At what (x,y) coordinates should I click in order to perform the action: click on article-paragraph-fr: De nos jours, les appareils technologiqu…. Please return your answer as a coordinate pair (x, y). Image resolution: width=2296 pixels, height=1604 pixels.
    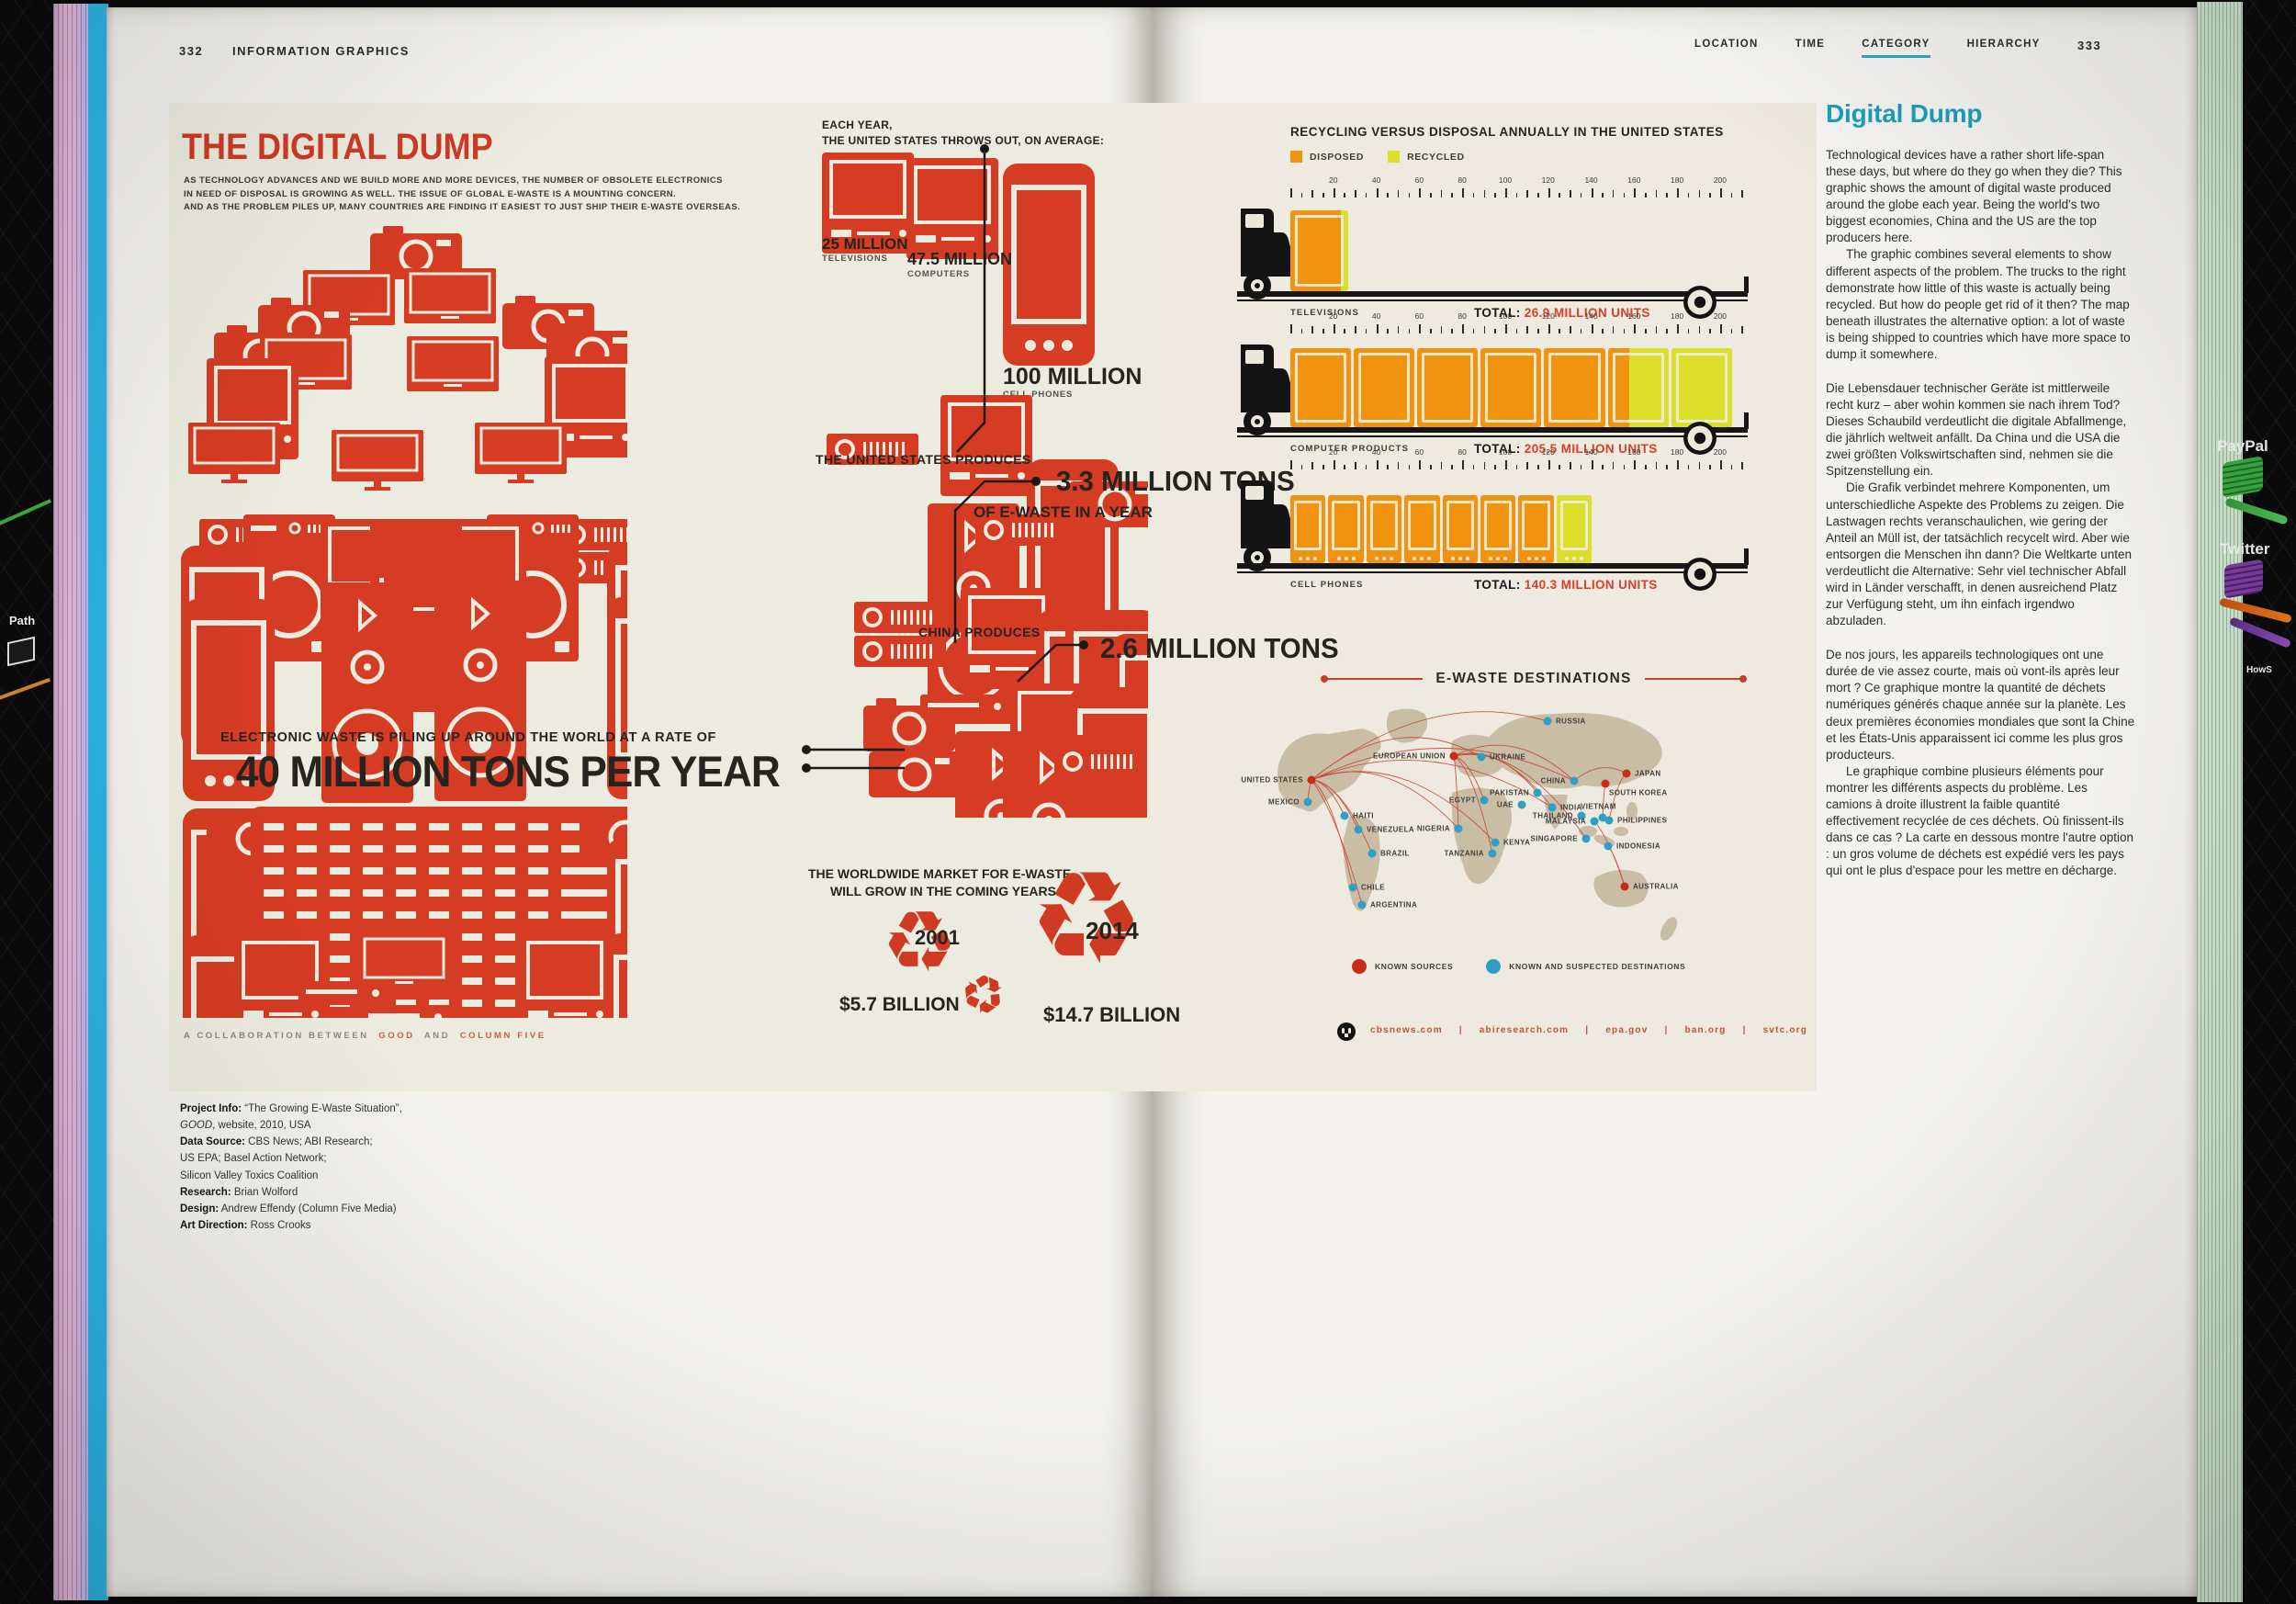
    Looking at the image, I should click on (1981, 705).